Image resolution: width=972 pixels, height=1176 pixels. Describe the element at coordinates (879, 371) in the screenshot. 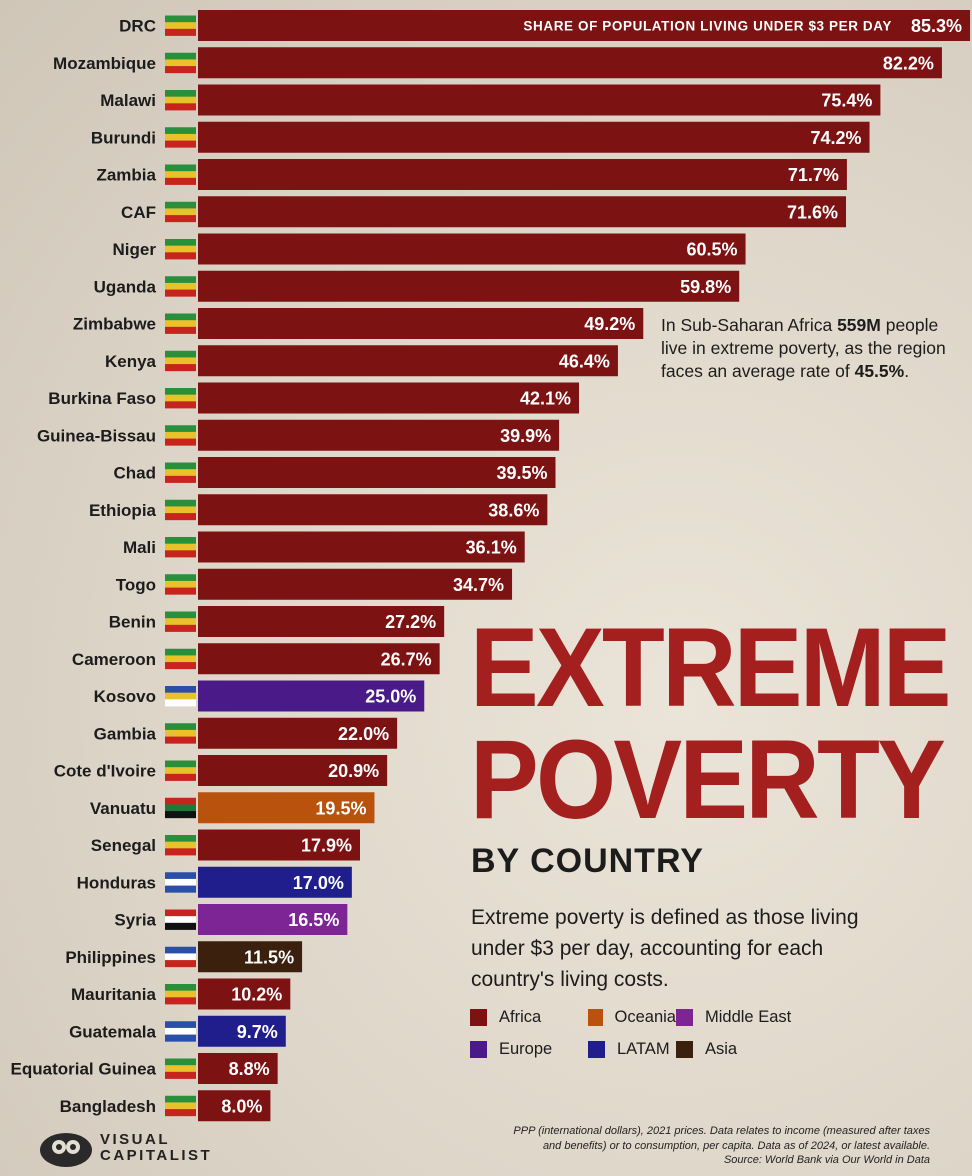

I see `annotation-rate: 45.5%` at that location.